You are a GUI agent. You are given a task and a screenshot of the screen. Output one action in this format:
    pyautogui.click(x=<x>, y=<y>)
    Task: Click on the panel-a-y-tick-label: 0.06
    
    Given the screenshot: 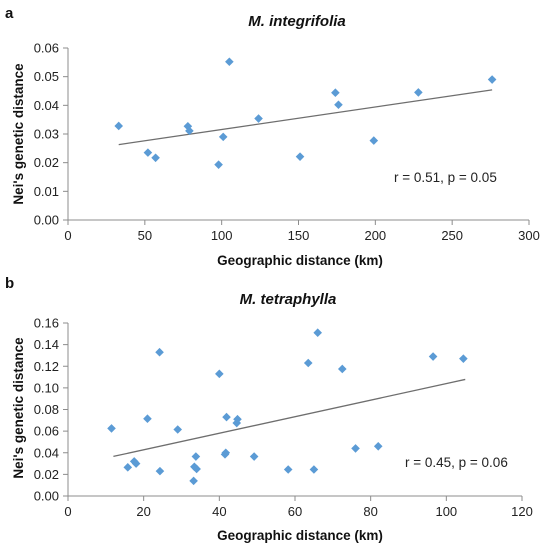 What is the action you would take?
    pyautogui.click(x=46, y=48)
    